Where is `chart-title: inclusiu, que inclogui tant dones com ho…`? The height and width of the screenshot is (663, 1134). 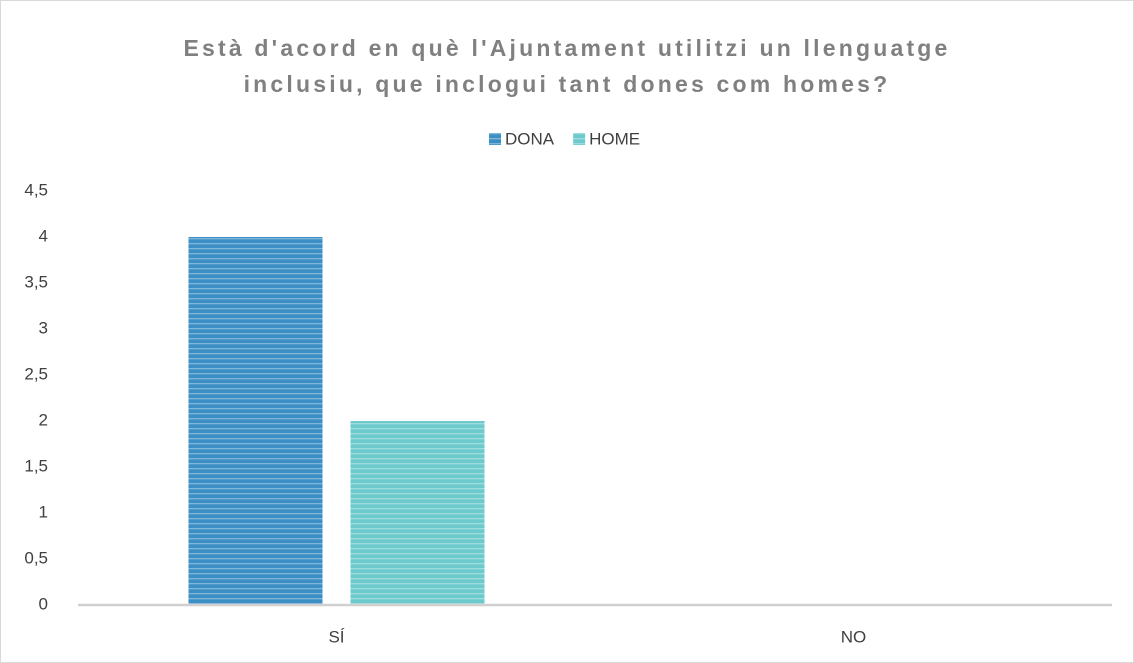
chart-title: inclusiu, que inclogui tant dones com ho… is located at coordinates (567, 84).